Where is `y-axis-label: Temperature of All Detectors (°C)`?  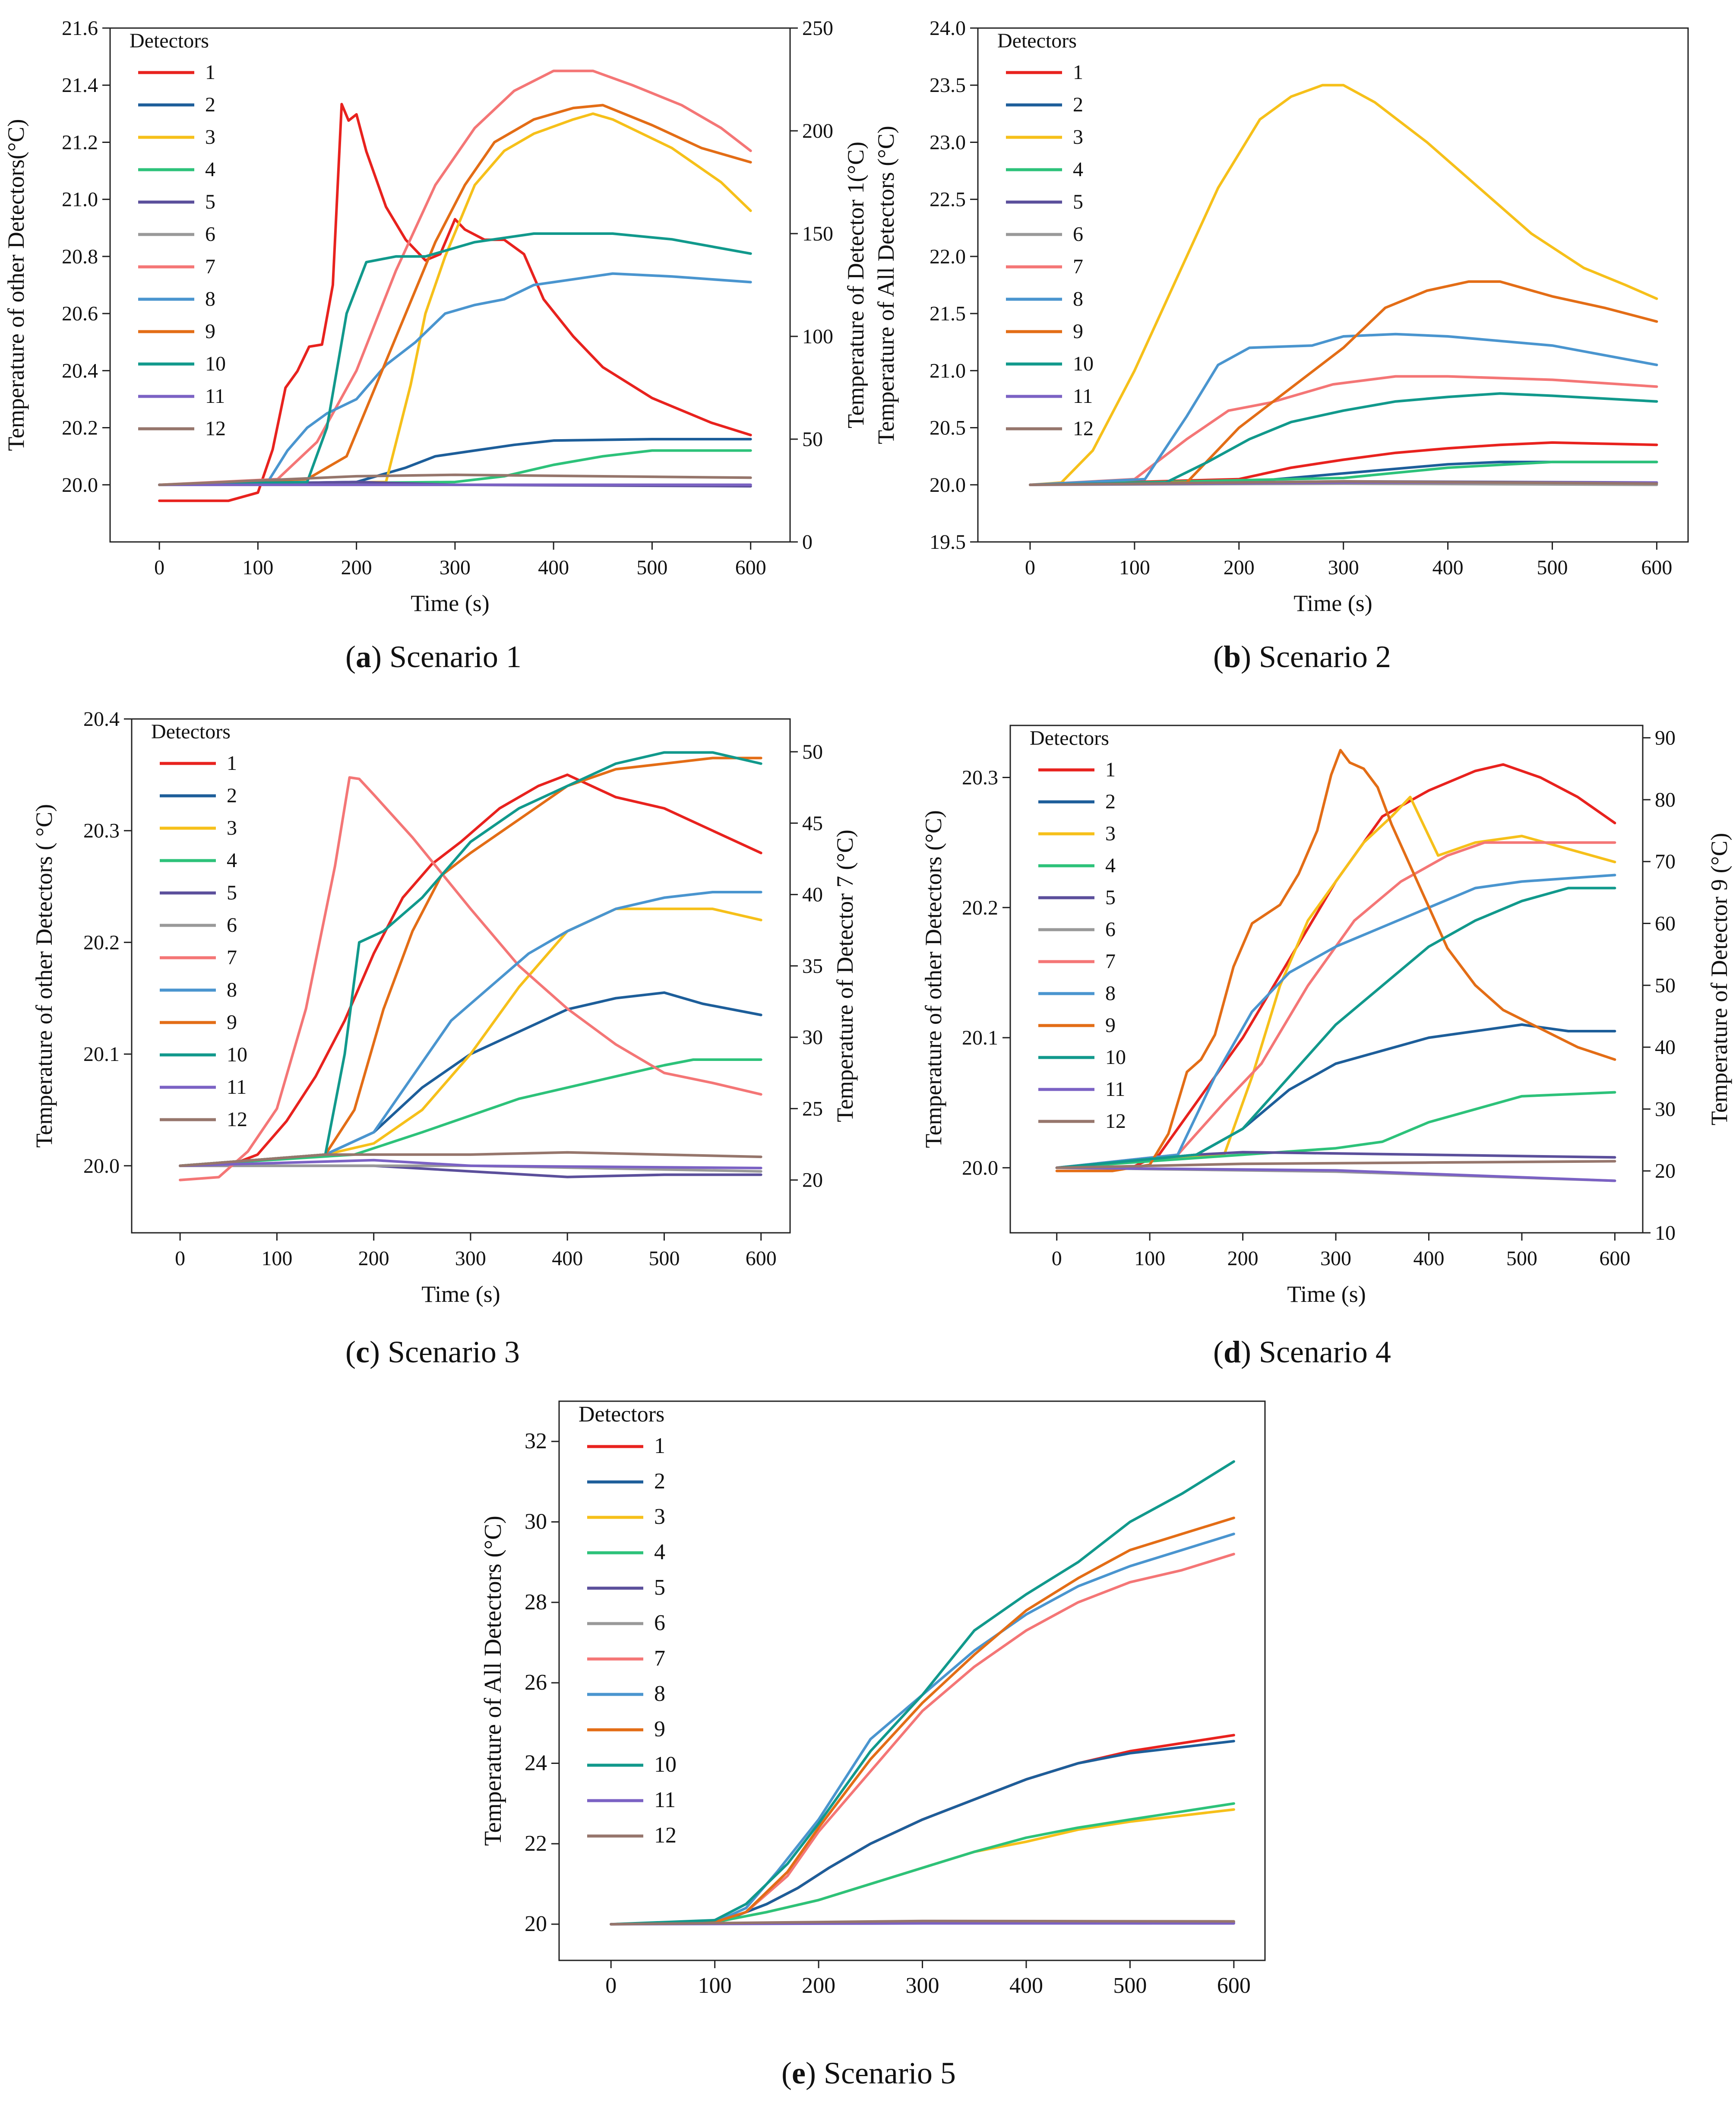 y-axis-label: Temperature of All Detectors (°C) is located at coordinates (493, 1681).